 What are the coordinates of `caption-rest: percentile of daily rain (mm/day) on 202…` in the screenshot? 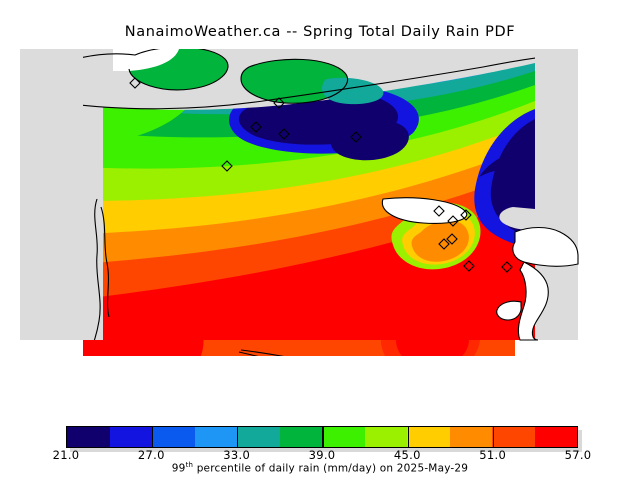 It's located at (331, 468).